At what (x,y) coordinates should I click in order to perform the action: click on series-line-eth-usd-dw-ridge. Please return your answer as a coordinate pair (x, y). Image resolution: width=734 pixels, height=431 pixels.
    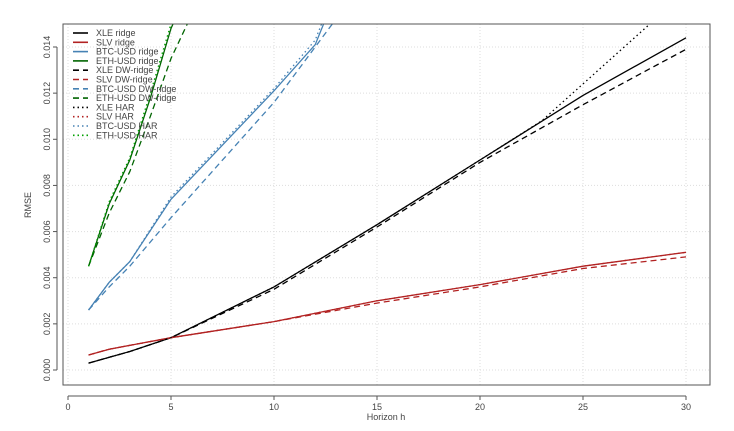
    Looking at the image, I should click on (138, 145).